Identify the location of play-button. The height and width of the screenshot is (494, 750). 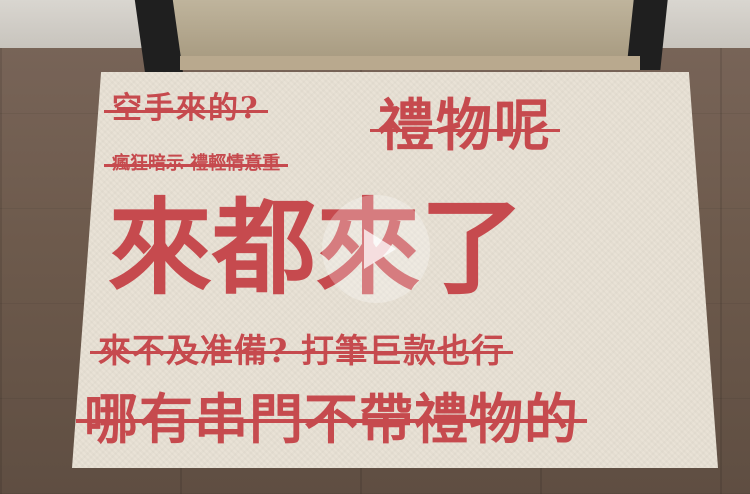
(376, 249).